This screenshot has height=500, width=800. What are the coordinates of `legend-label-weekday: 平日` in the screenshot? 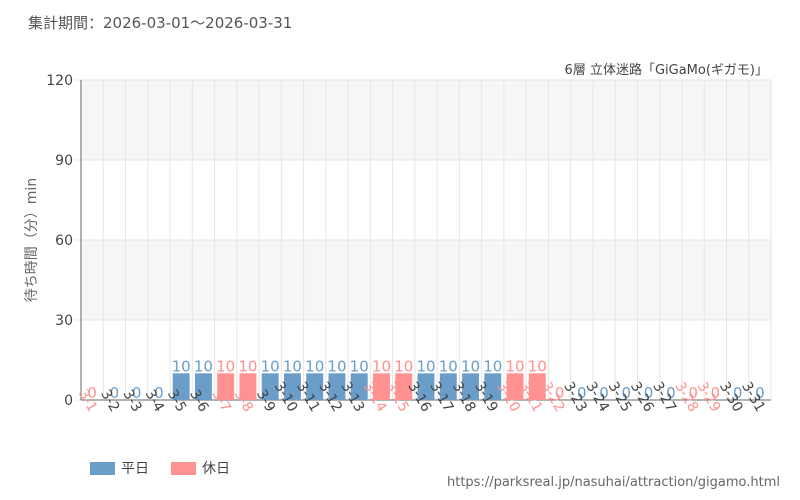 It's located at (135, 469).